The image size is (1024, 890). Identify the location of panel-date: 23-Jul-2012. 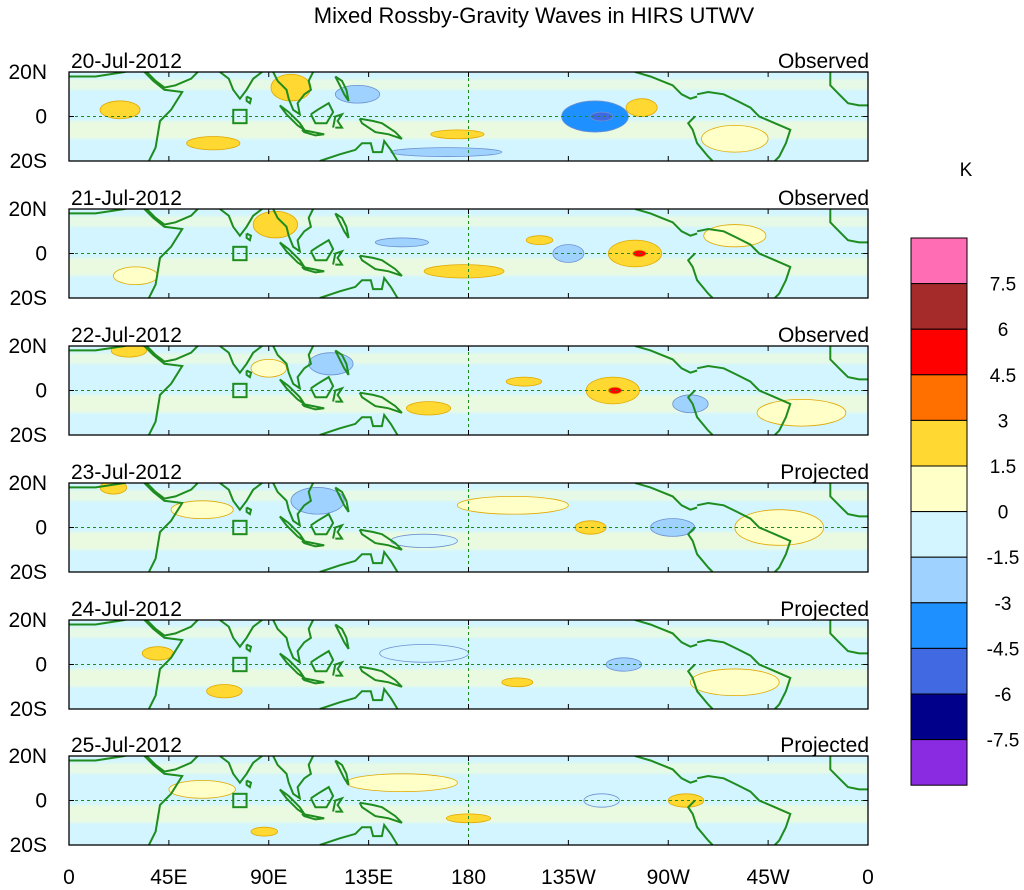
(126, 472).